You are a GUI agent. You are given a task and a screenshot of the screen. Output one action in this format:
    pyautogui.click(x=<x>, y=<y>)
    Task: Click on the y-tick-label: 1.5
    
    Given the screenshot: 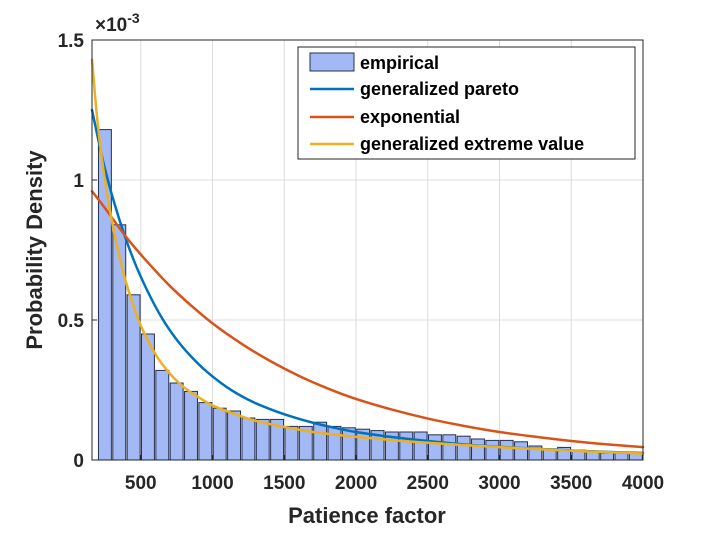 What is the action you would take?
    pyautogui.click(x=71, y=41)
    